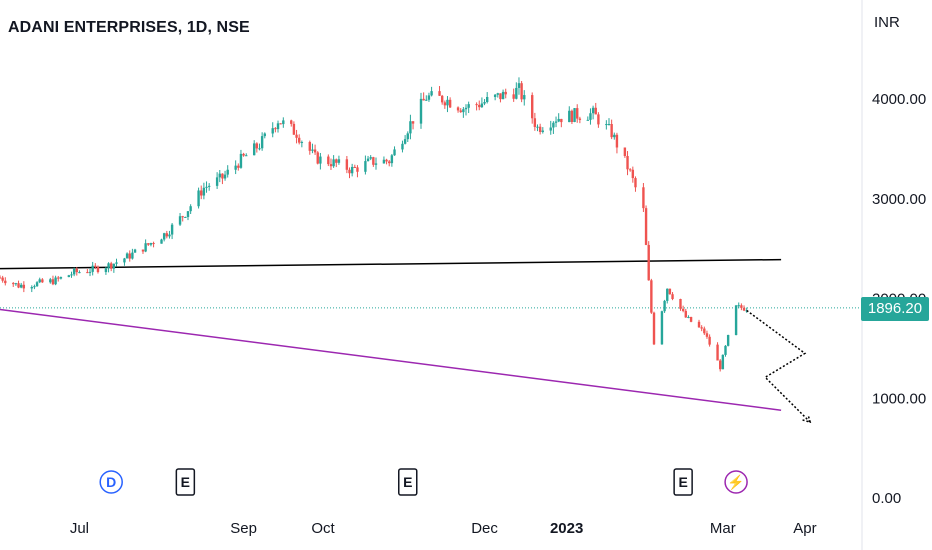 The height and width of the screenshot is (550, 932). Describe the element at coordinates (804, 528) in the screenshot. I see `x-tick-label: Apr` at that location.